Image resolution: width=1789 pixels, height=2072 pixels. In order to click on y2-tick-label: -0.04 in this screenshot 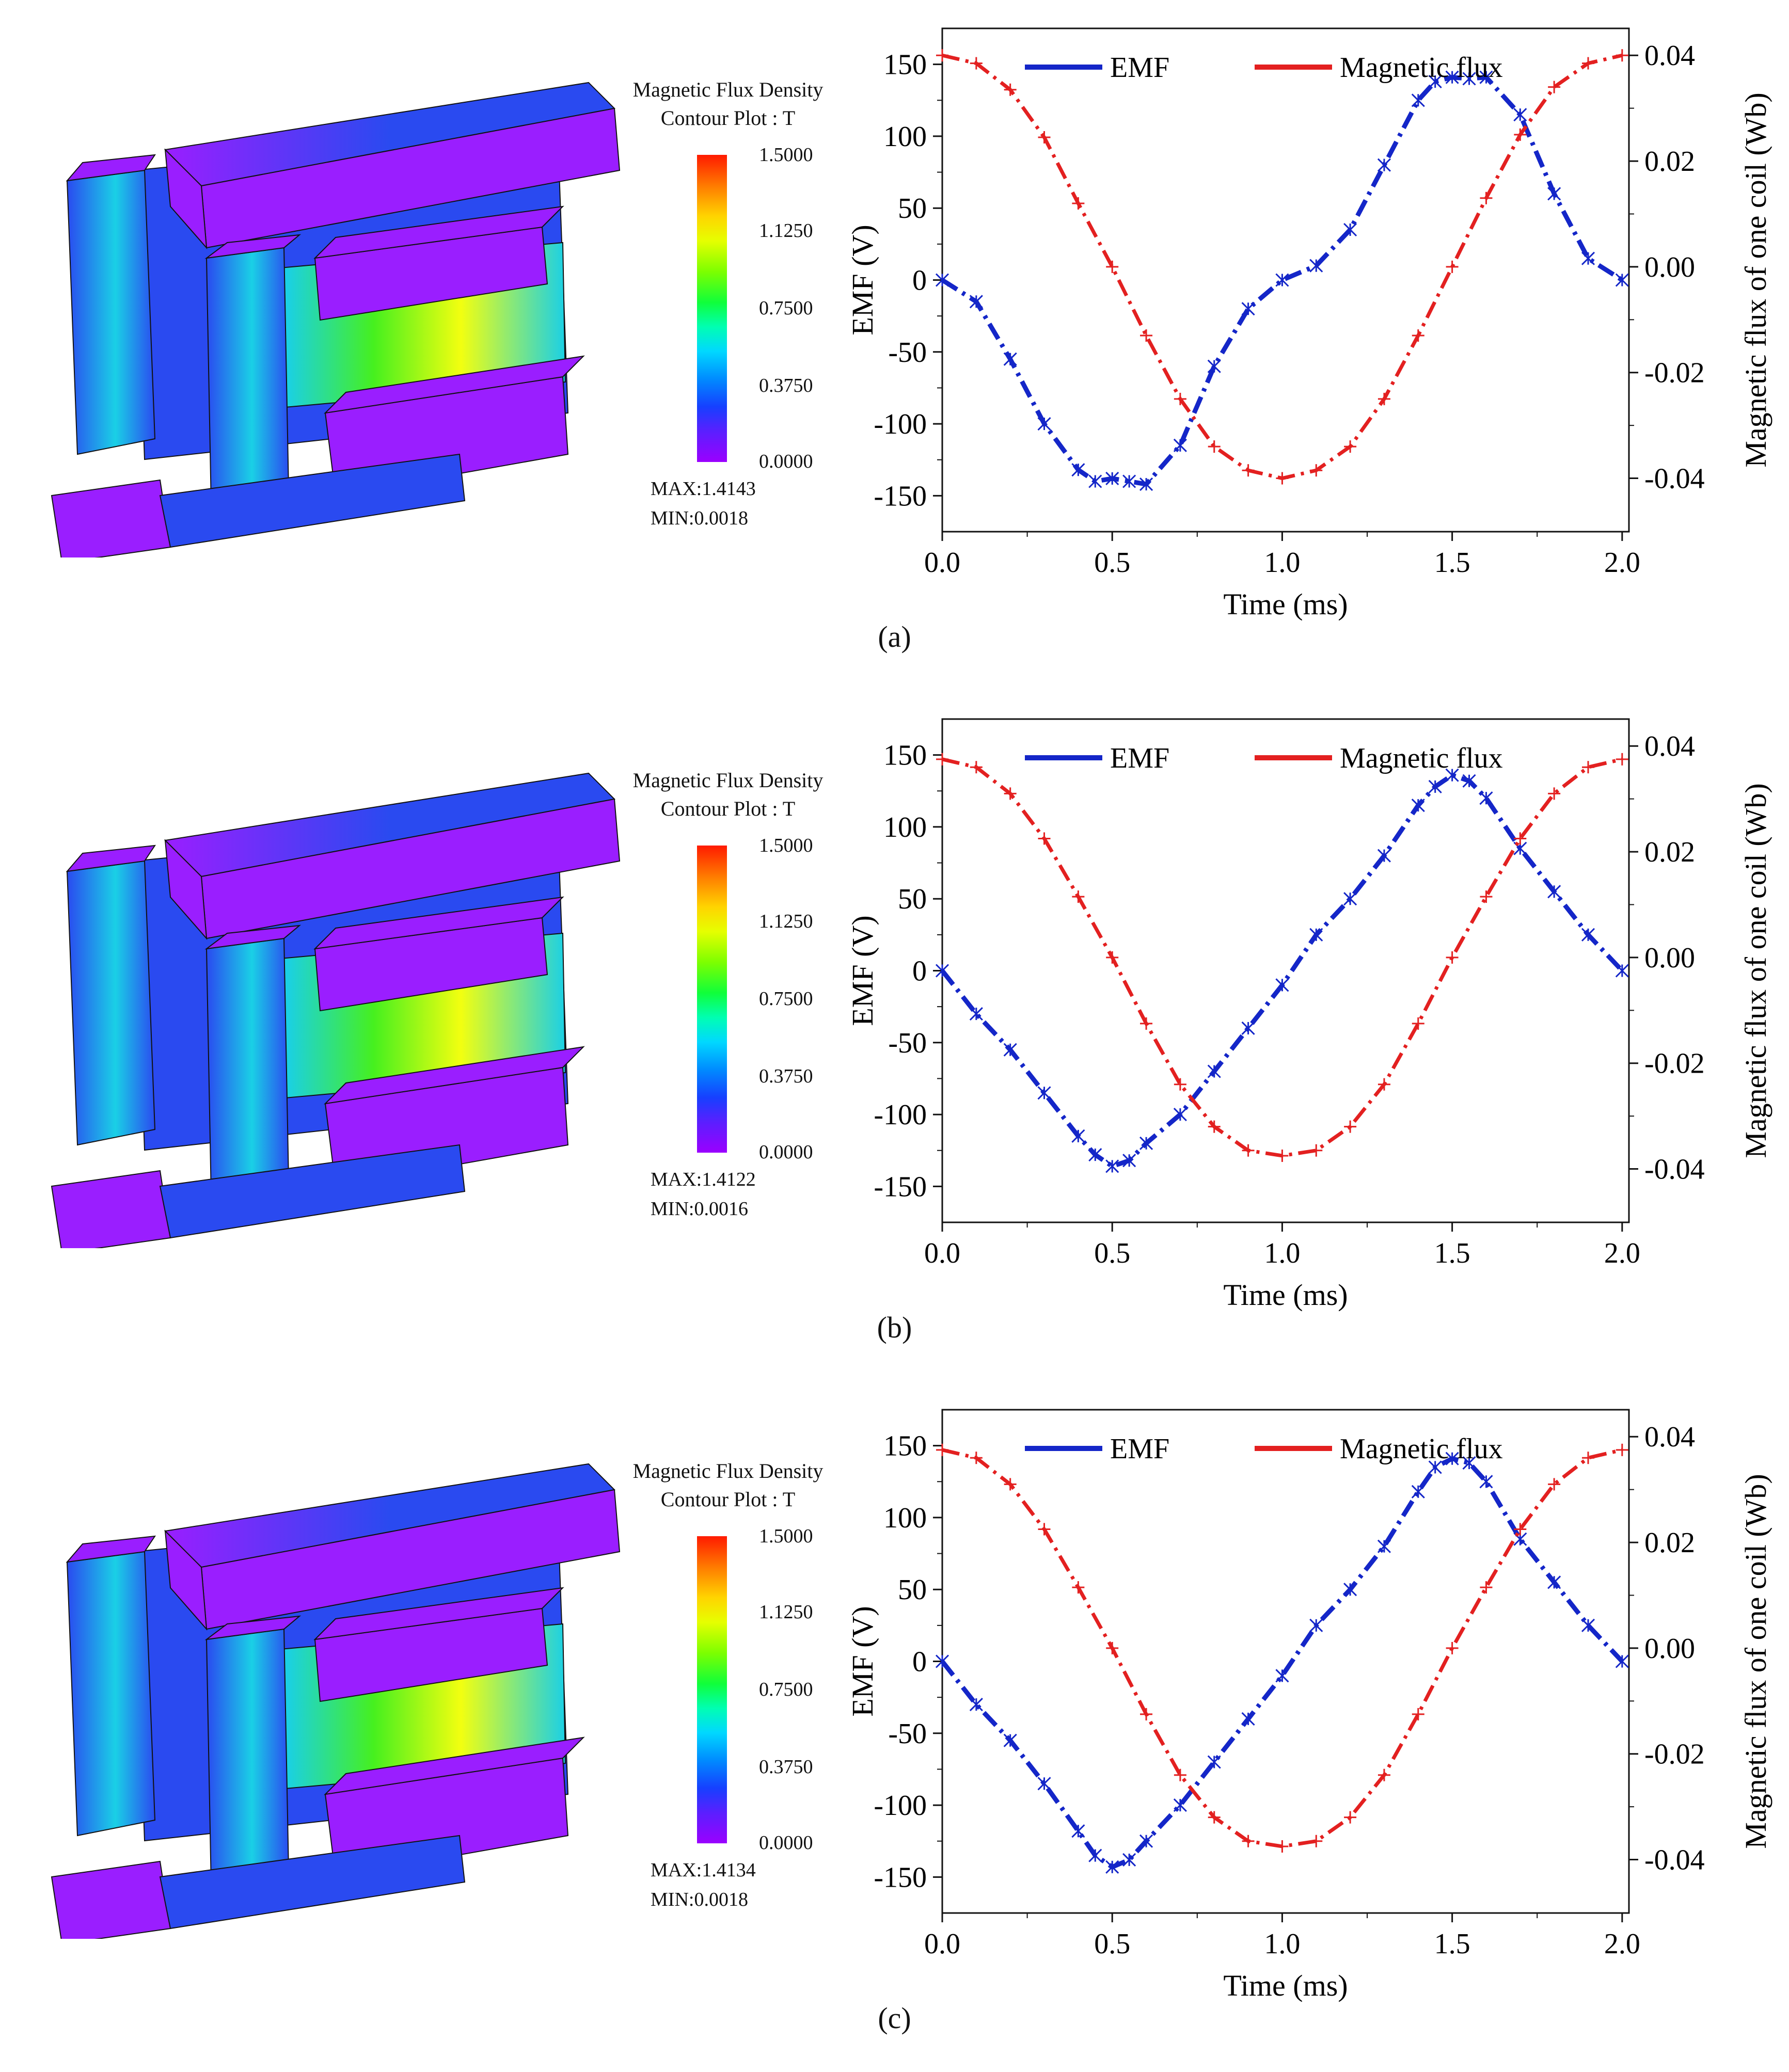, I will do `click(1674, 479)`.